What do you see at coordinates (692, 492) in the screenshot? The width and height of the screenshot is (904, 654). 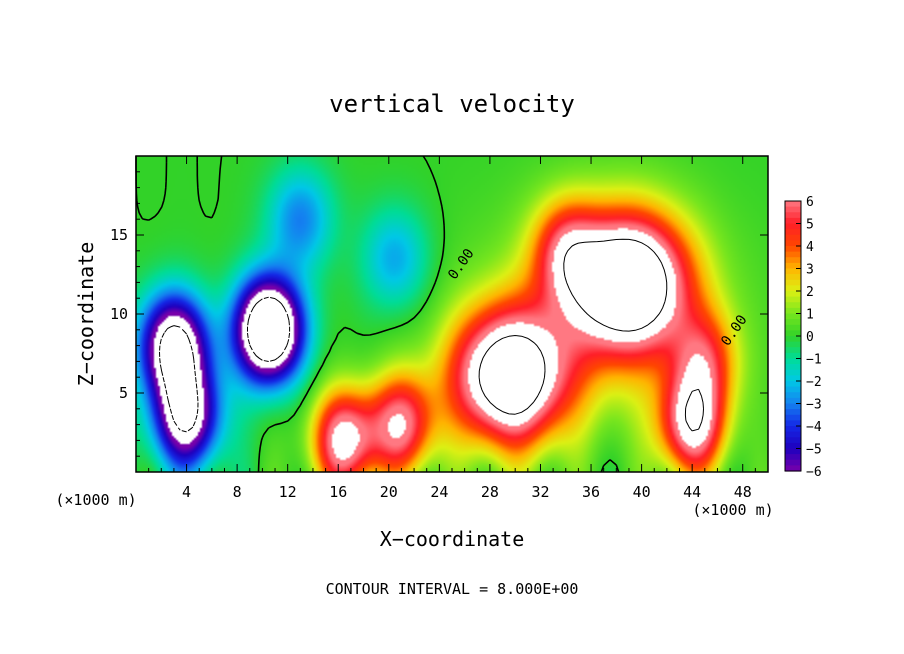 I see `x-tick-label: 44` at bounding box center [692, 492].